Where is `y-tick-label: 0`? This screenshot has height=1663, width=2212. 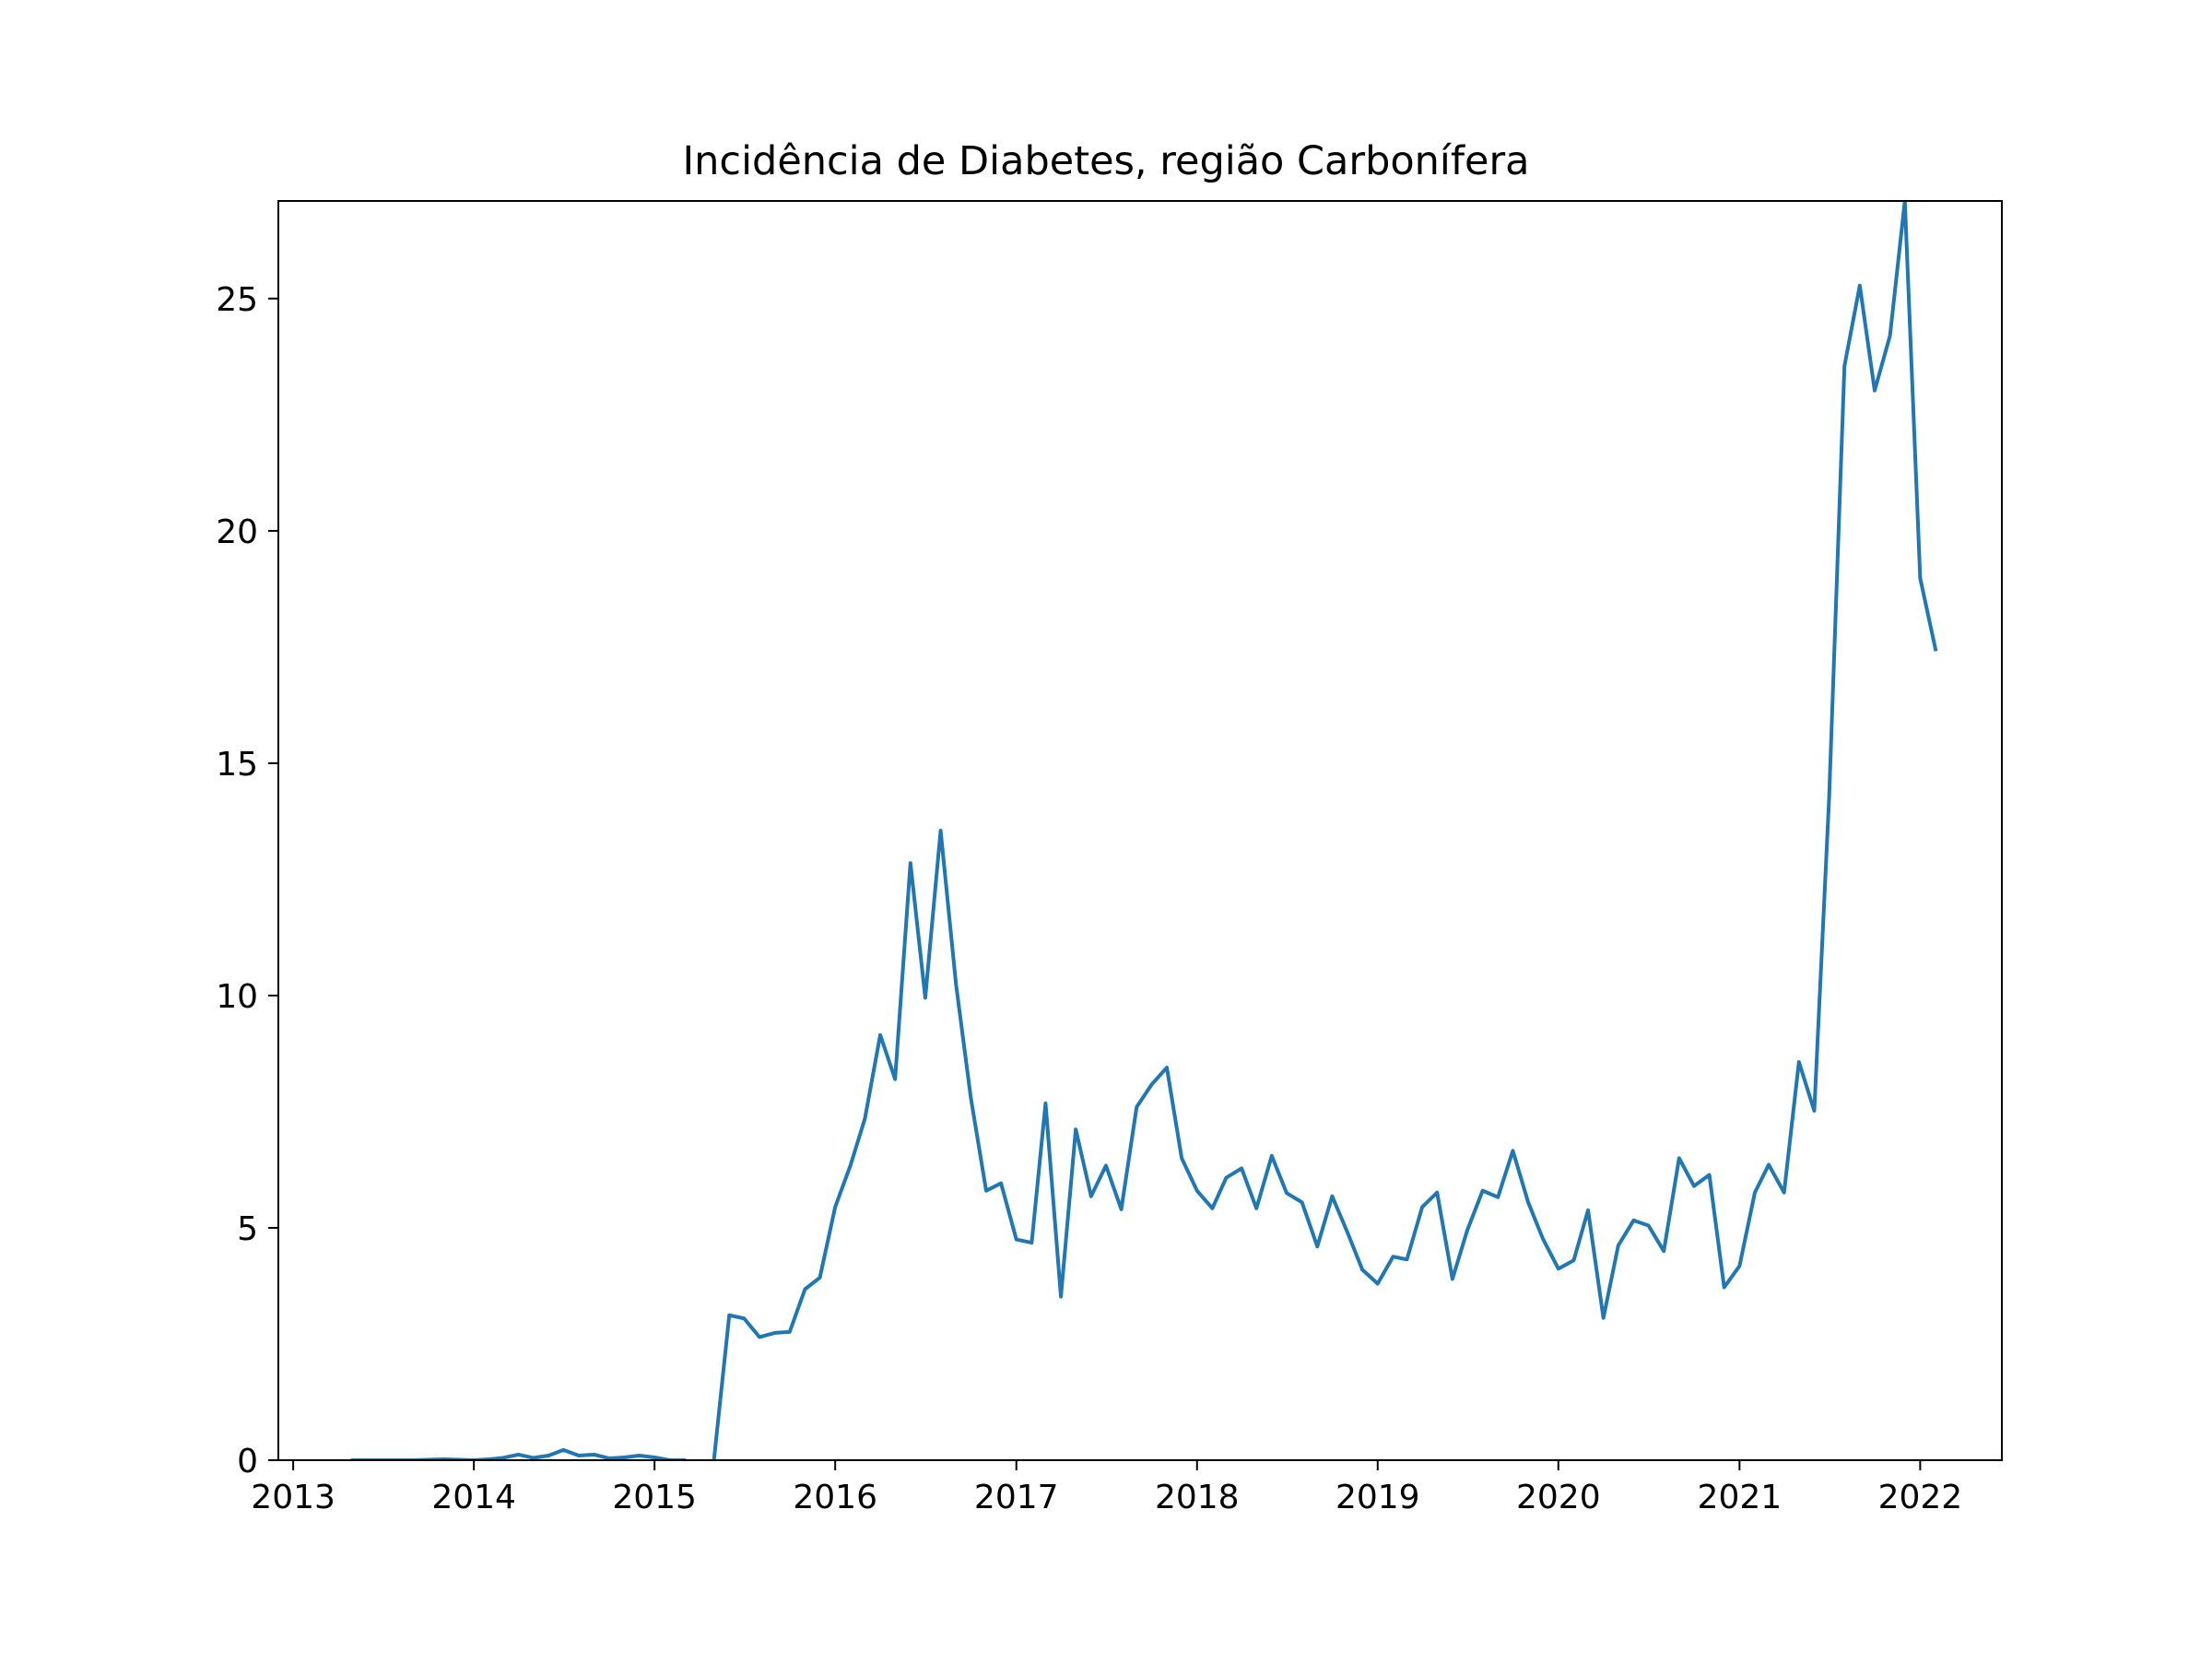
y-tick-label: 0 is located at coordinates (247, 1461).